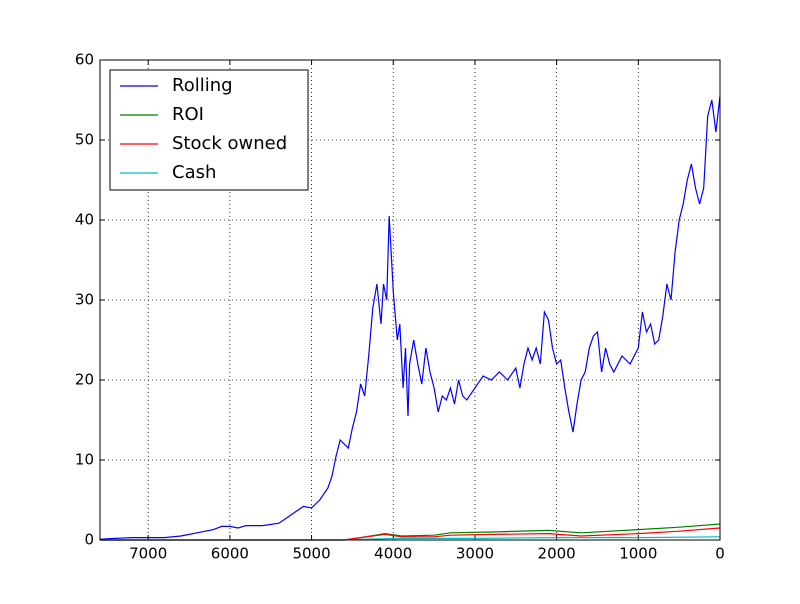  I want to click on legend-label: ROI, so click(188, 114).